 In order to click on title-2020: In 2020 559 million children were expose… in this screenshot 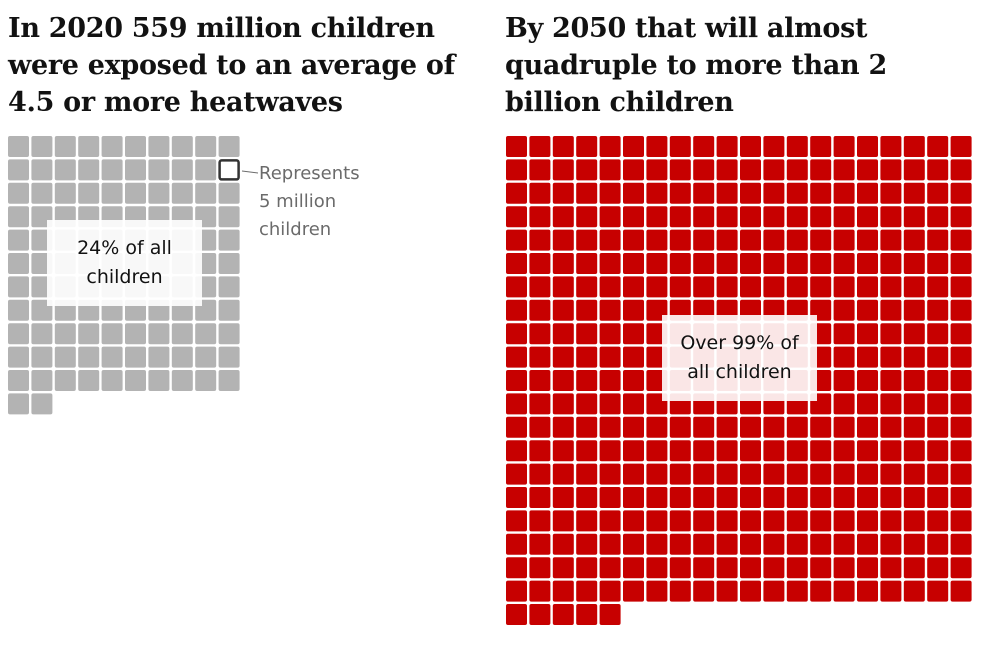, I will do `click(231, 65)`.